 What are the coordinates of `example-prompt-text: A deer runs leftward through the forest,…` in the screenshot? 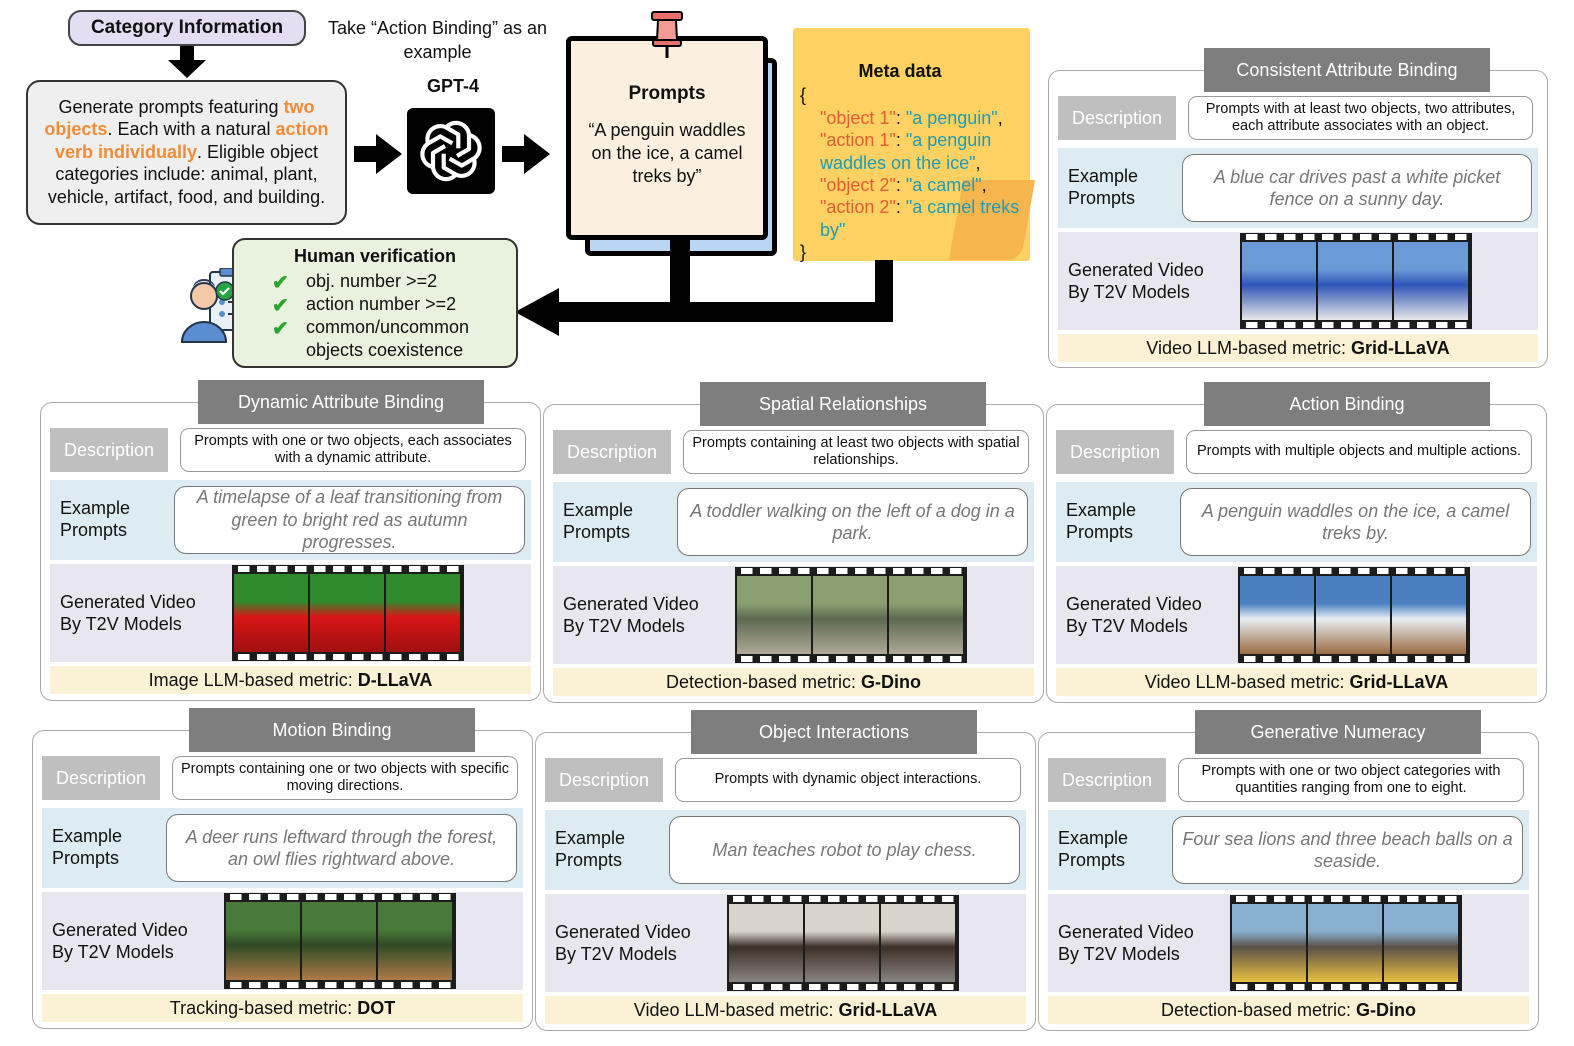 It's located at (341, 848).